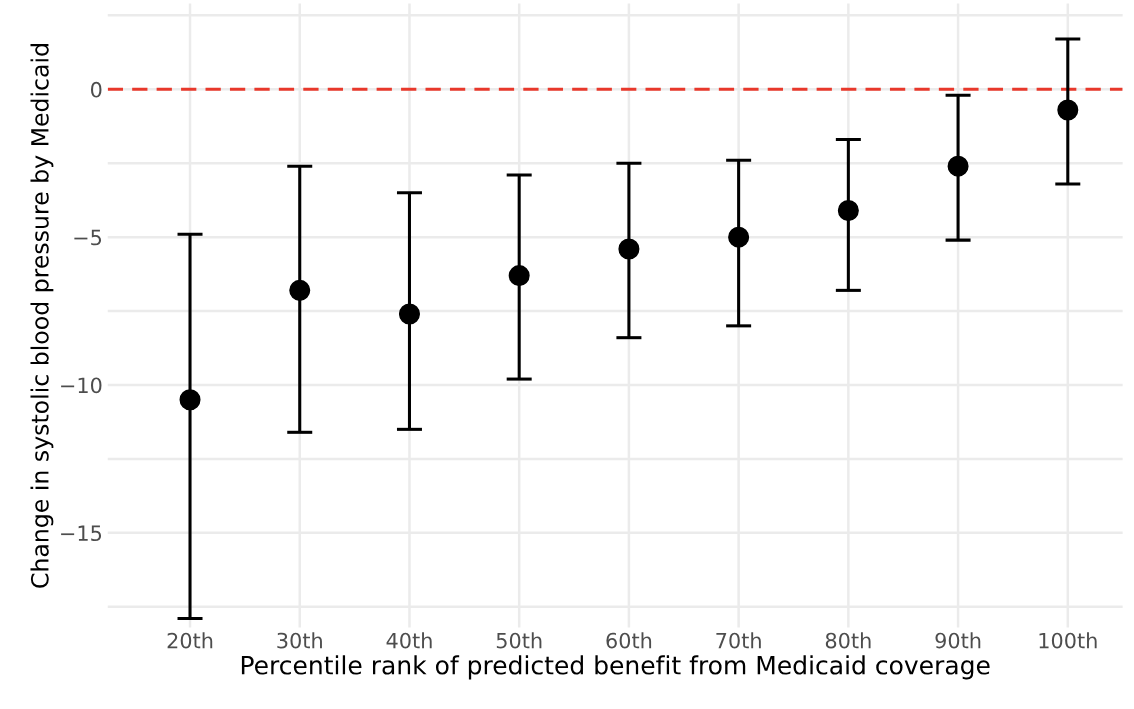  I want to click on y-axis-title: Change in systolic blood pressure by Medicaid, so click(42, 316).